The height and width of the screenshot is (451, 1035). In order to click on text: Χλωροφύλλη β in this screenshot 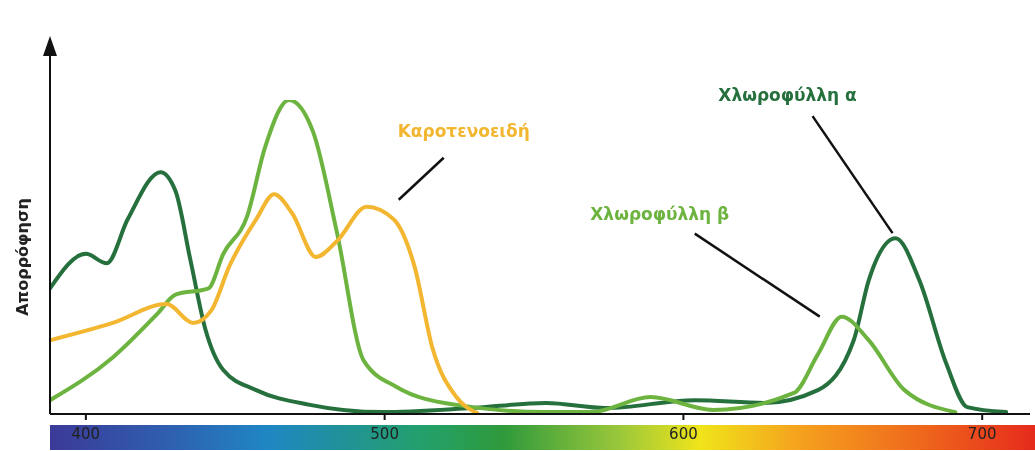, I will do `click(660, 213)`.